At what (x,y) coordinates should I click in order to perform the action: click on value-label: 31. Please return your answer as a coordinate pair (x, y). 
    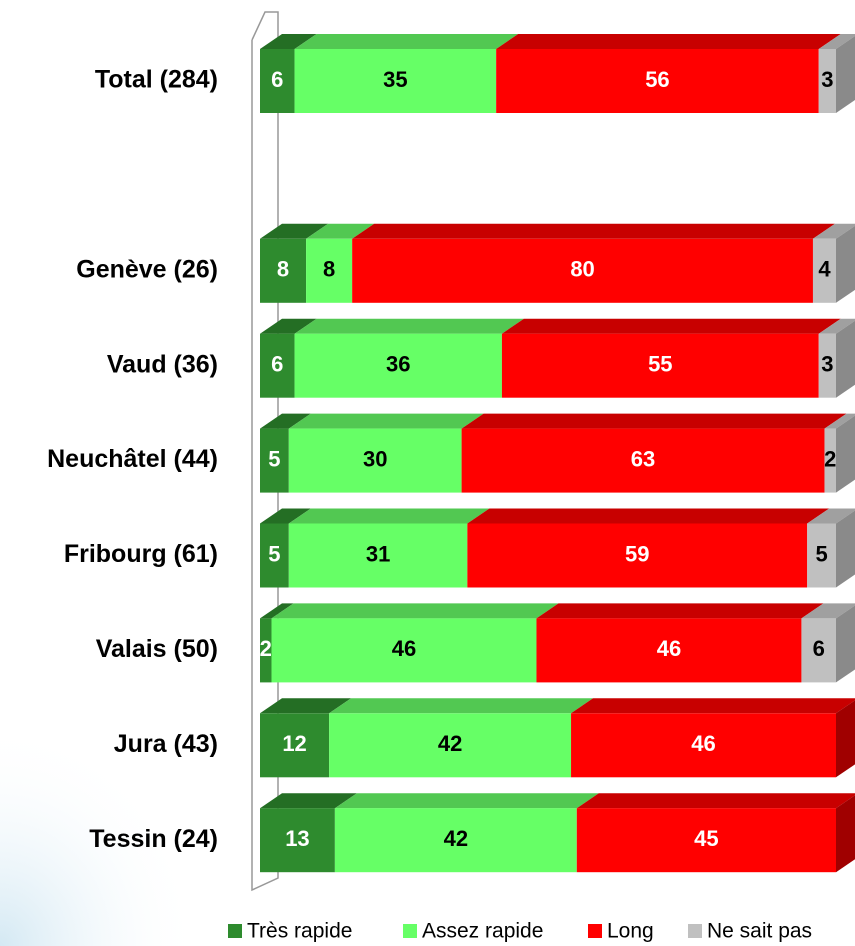
    Looking at the image, I should click on (378, 553).